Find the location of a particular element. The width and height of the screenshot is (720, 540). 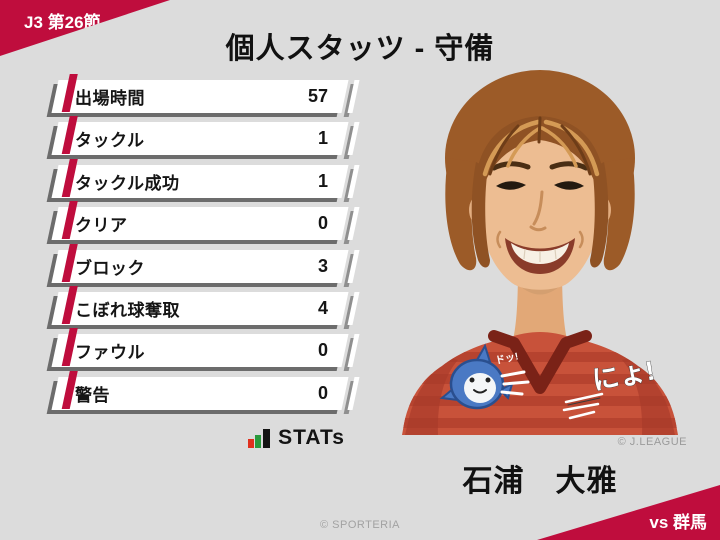

bar-green is located at coordinates (258, 441).